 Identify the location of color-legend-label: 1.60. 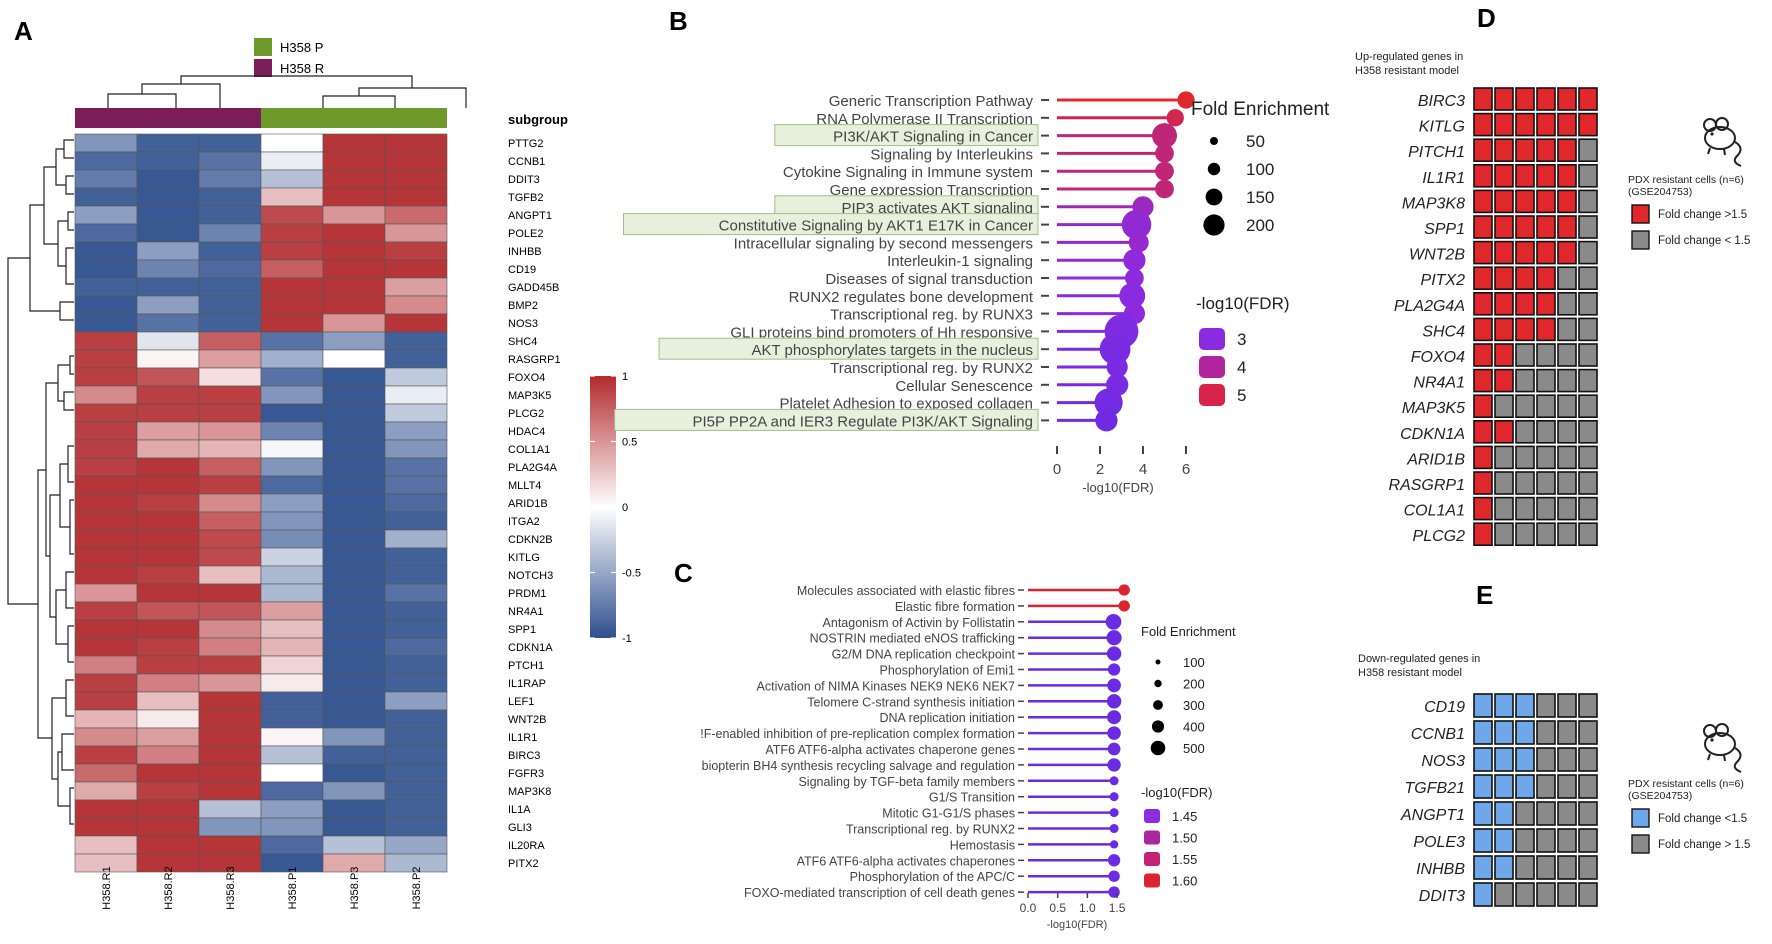
(1184, 881).